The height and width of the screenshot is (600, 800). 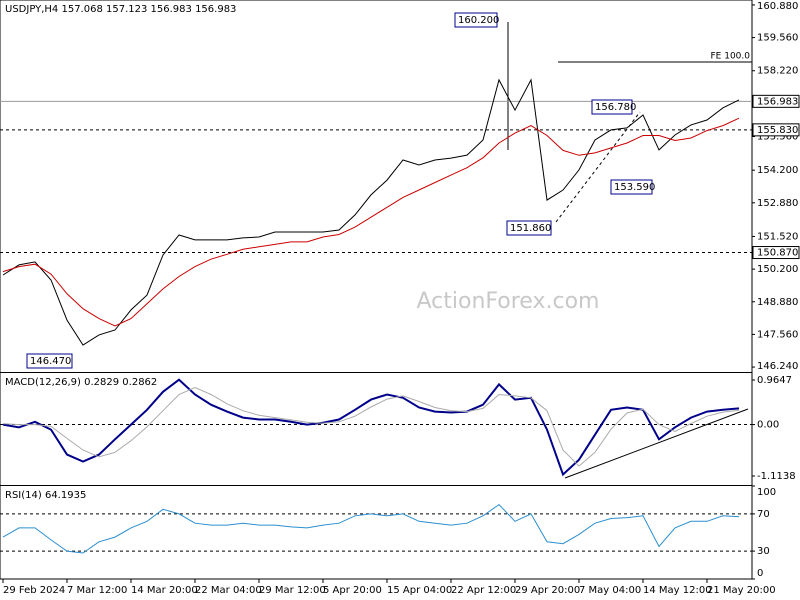 What do you see at coordinates (228, 590) in the screenshot?
I see `x-tick-label: 22 Mar 04:00` at bounding box center [228, 590].